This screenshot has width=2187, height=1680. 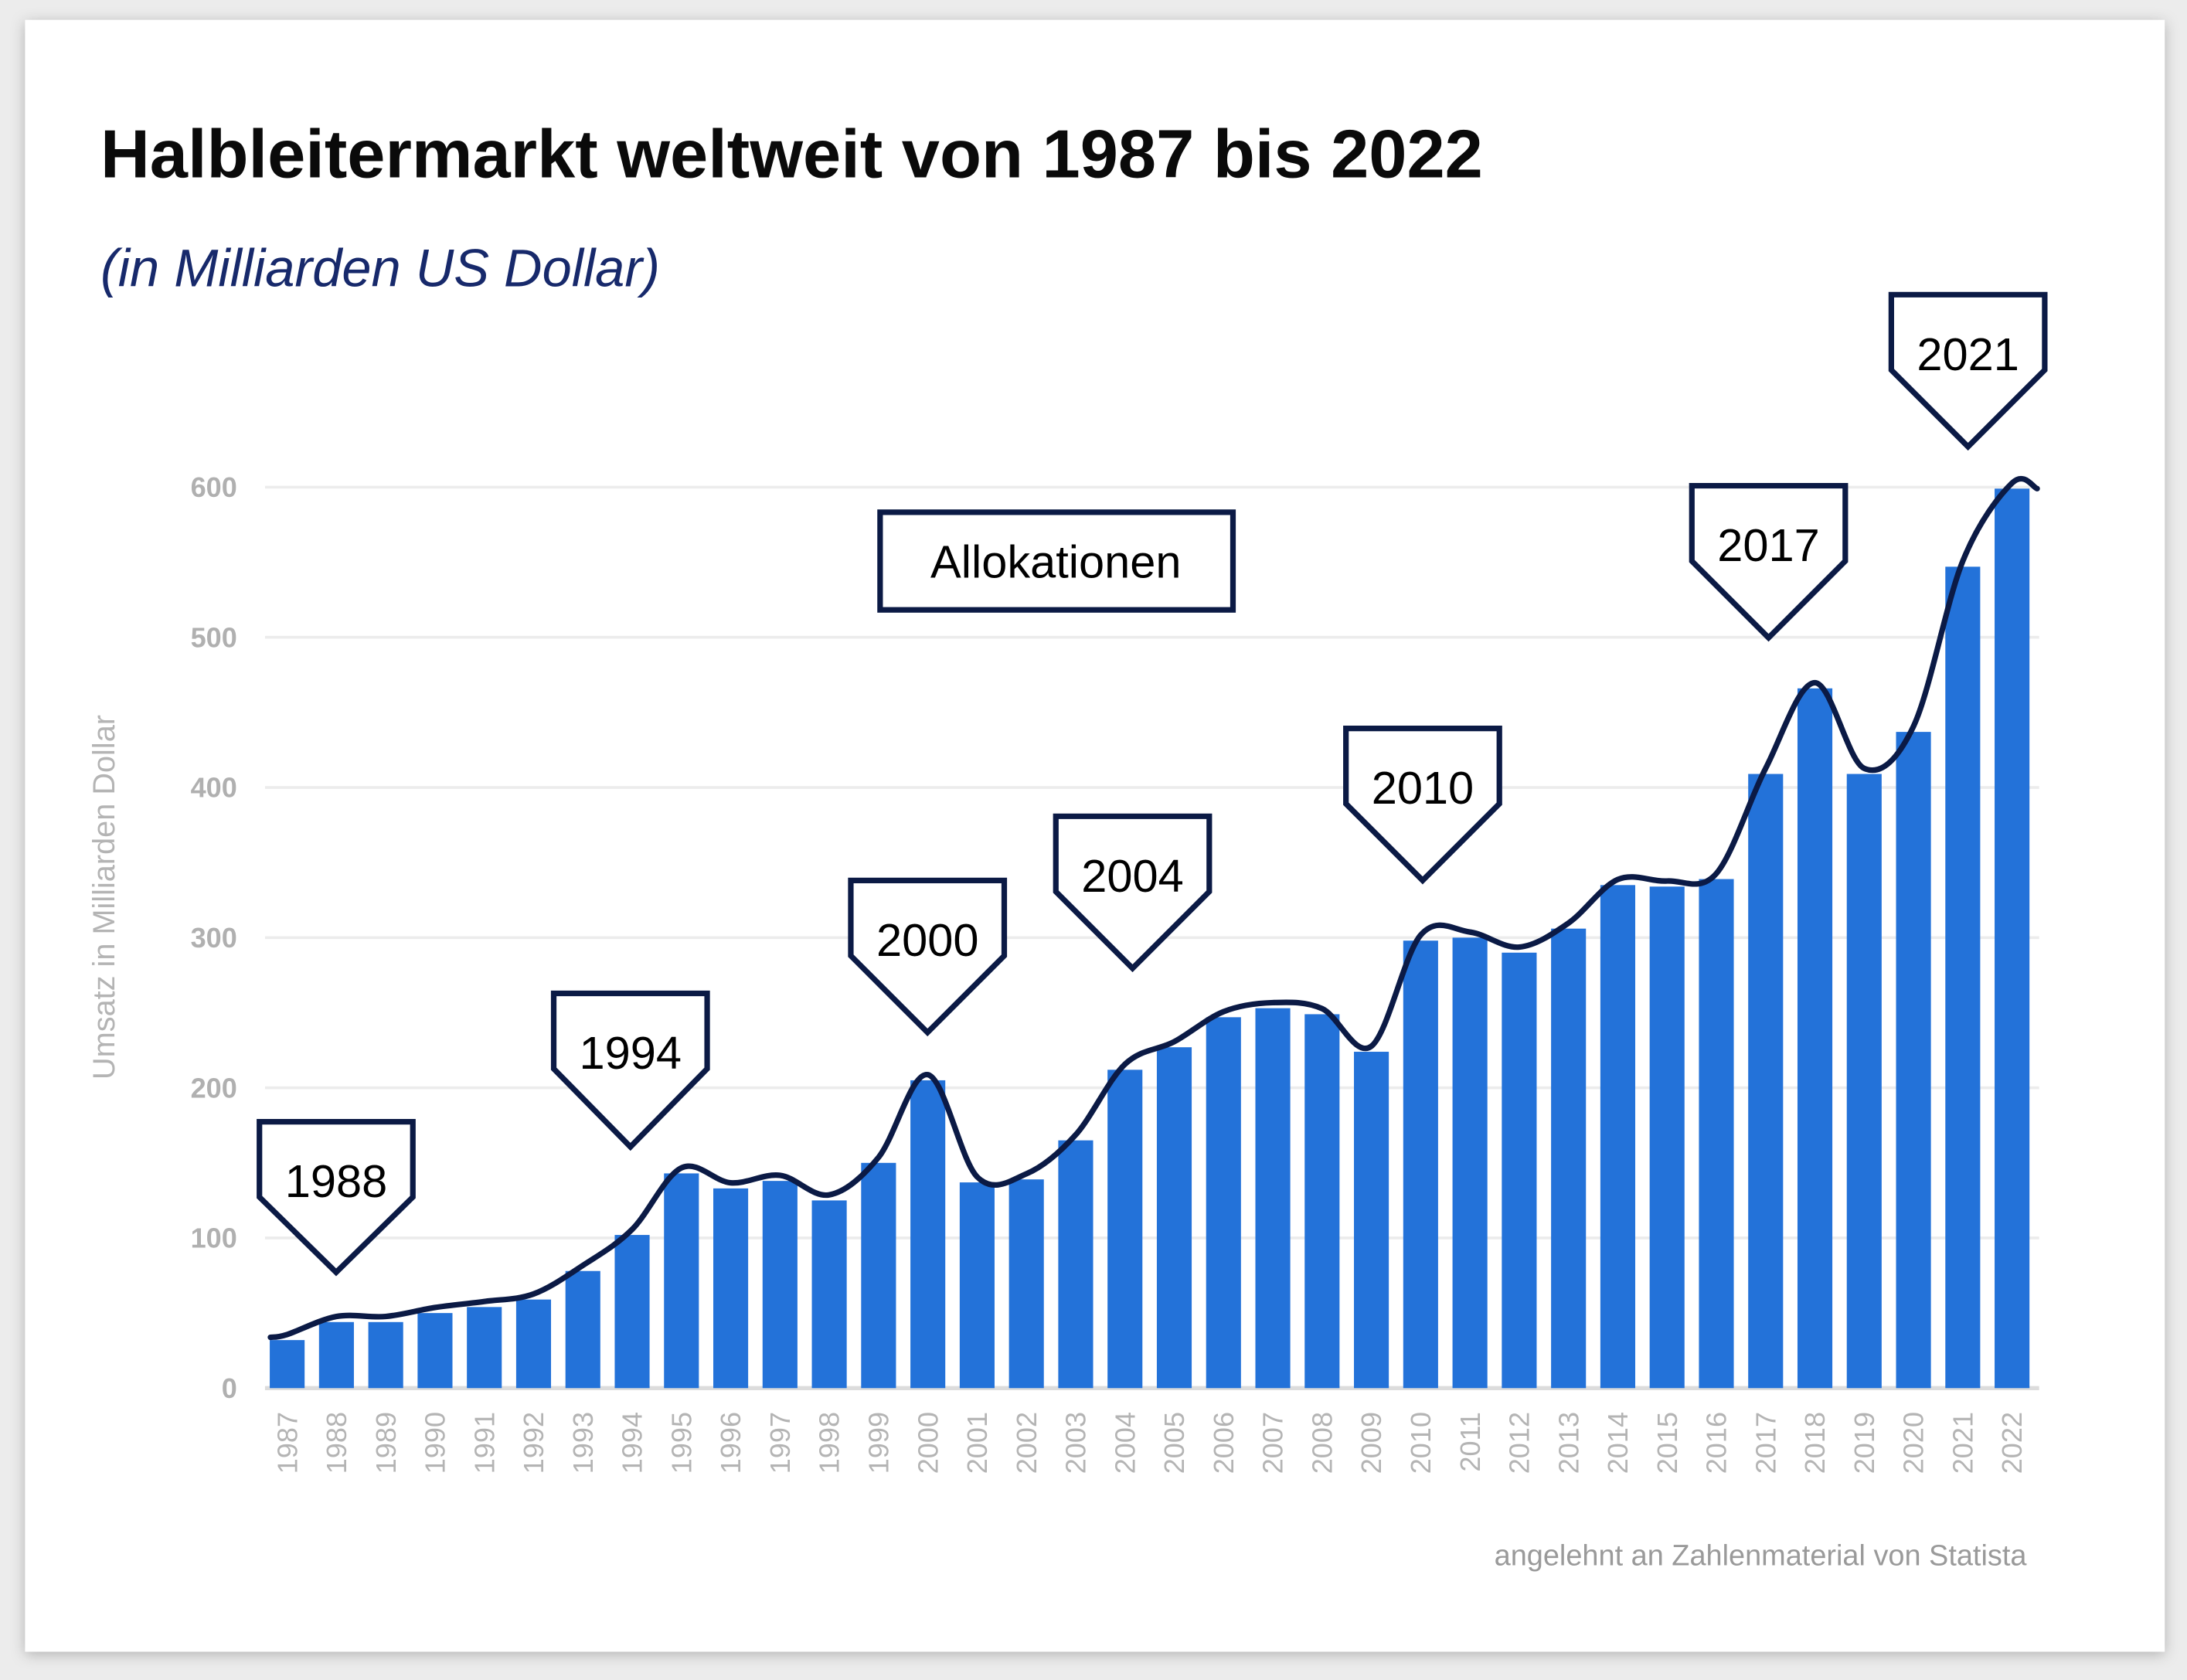 I want to click on y-tick-label: 600, so click(x=214, y=487).